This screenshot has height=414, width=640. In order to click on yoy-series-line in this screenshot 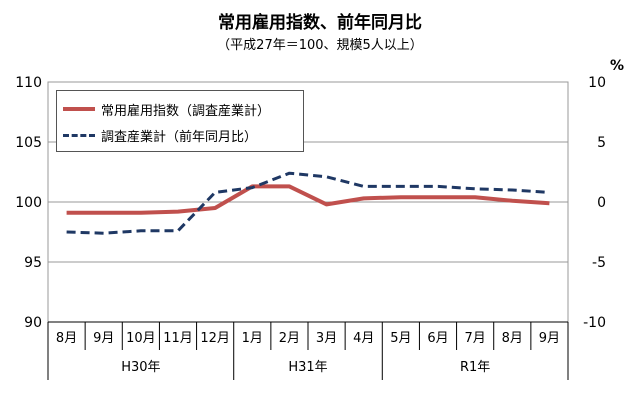, I will do `click(308, 203)`.